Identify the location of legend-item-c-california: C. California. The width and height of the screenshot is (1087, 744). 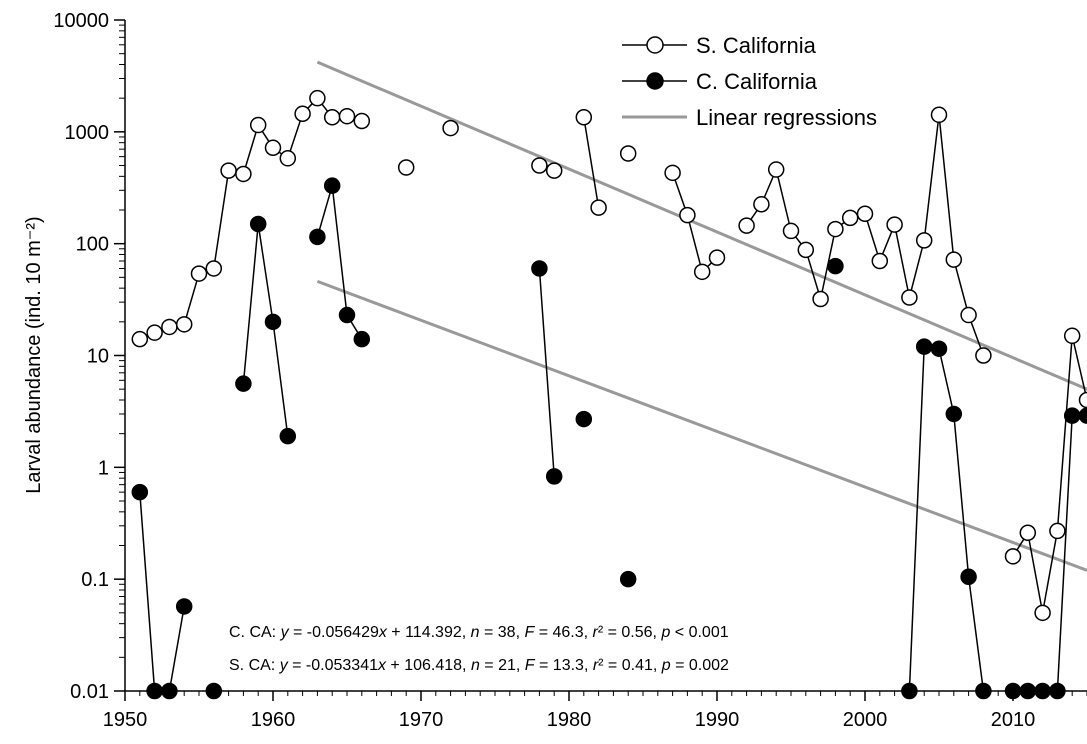
(720, 81).